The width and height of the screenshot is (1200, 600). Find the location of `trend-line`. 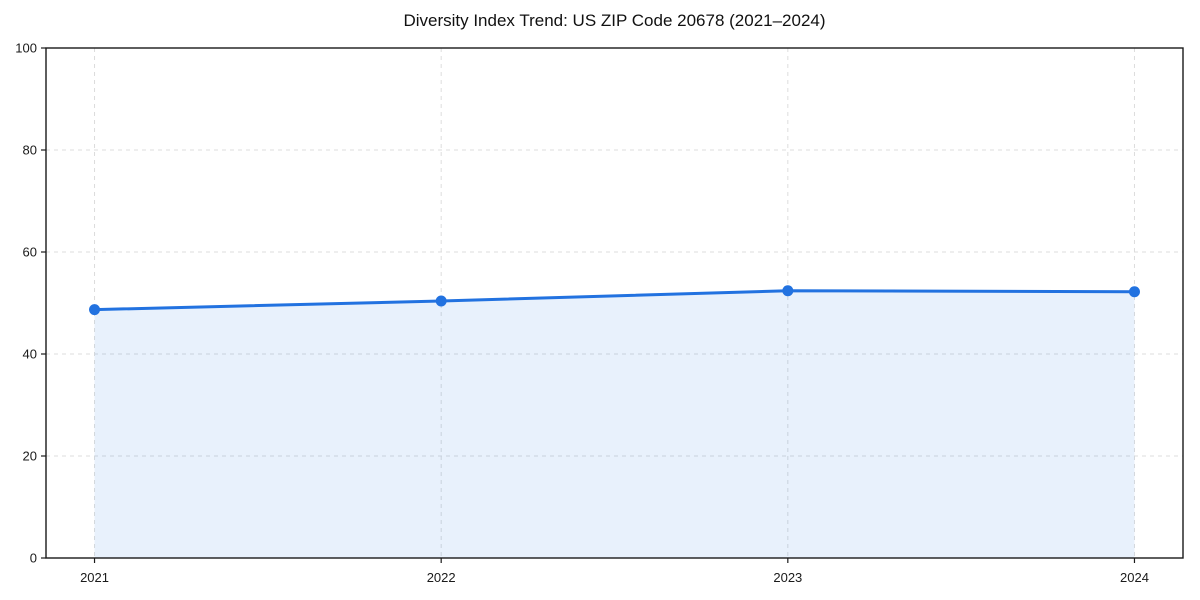

trend-line is located at coordinates (614, 300).